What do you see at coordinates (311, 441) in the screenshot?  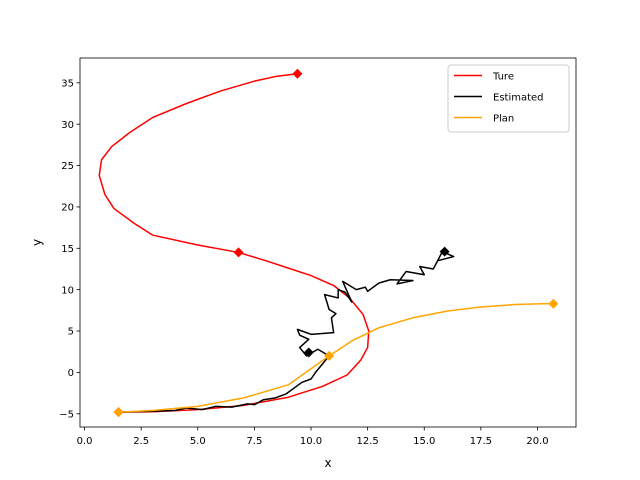 I see `x-tick-label: 10.0` at bounding box center [311, 441].